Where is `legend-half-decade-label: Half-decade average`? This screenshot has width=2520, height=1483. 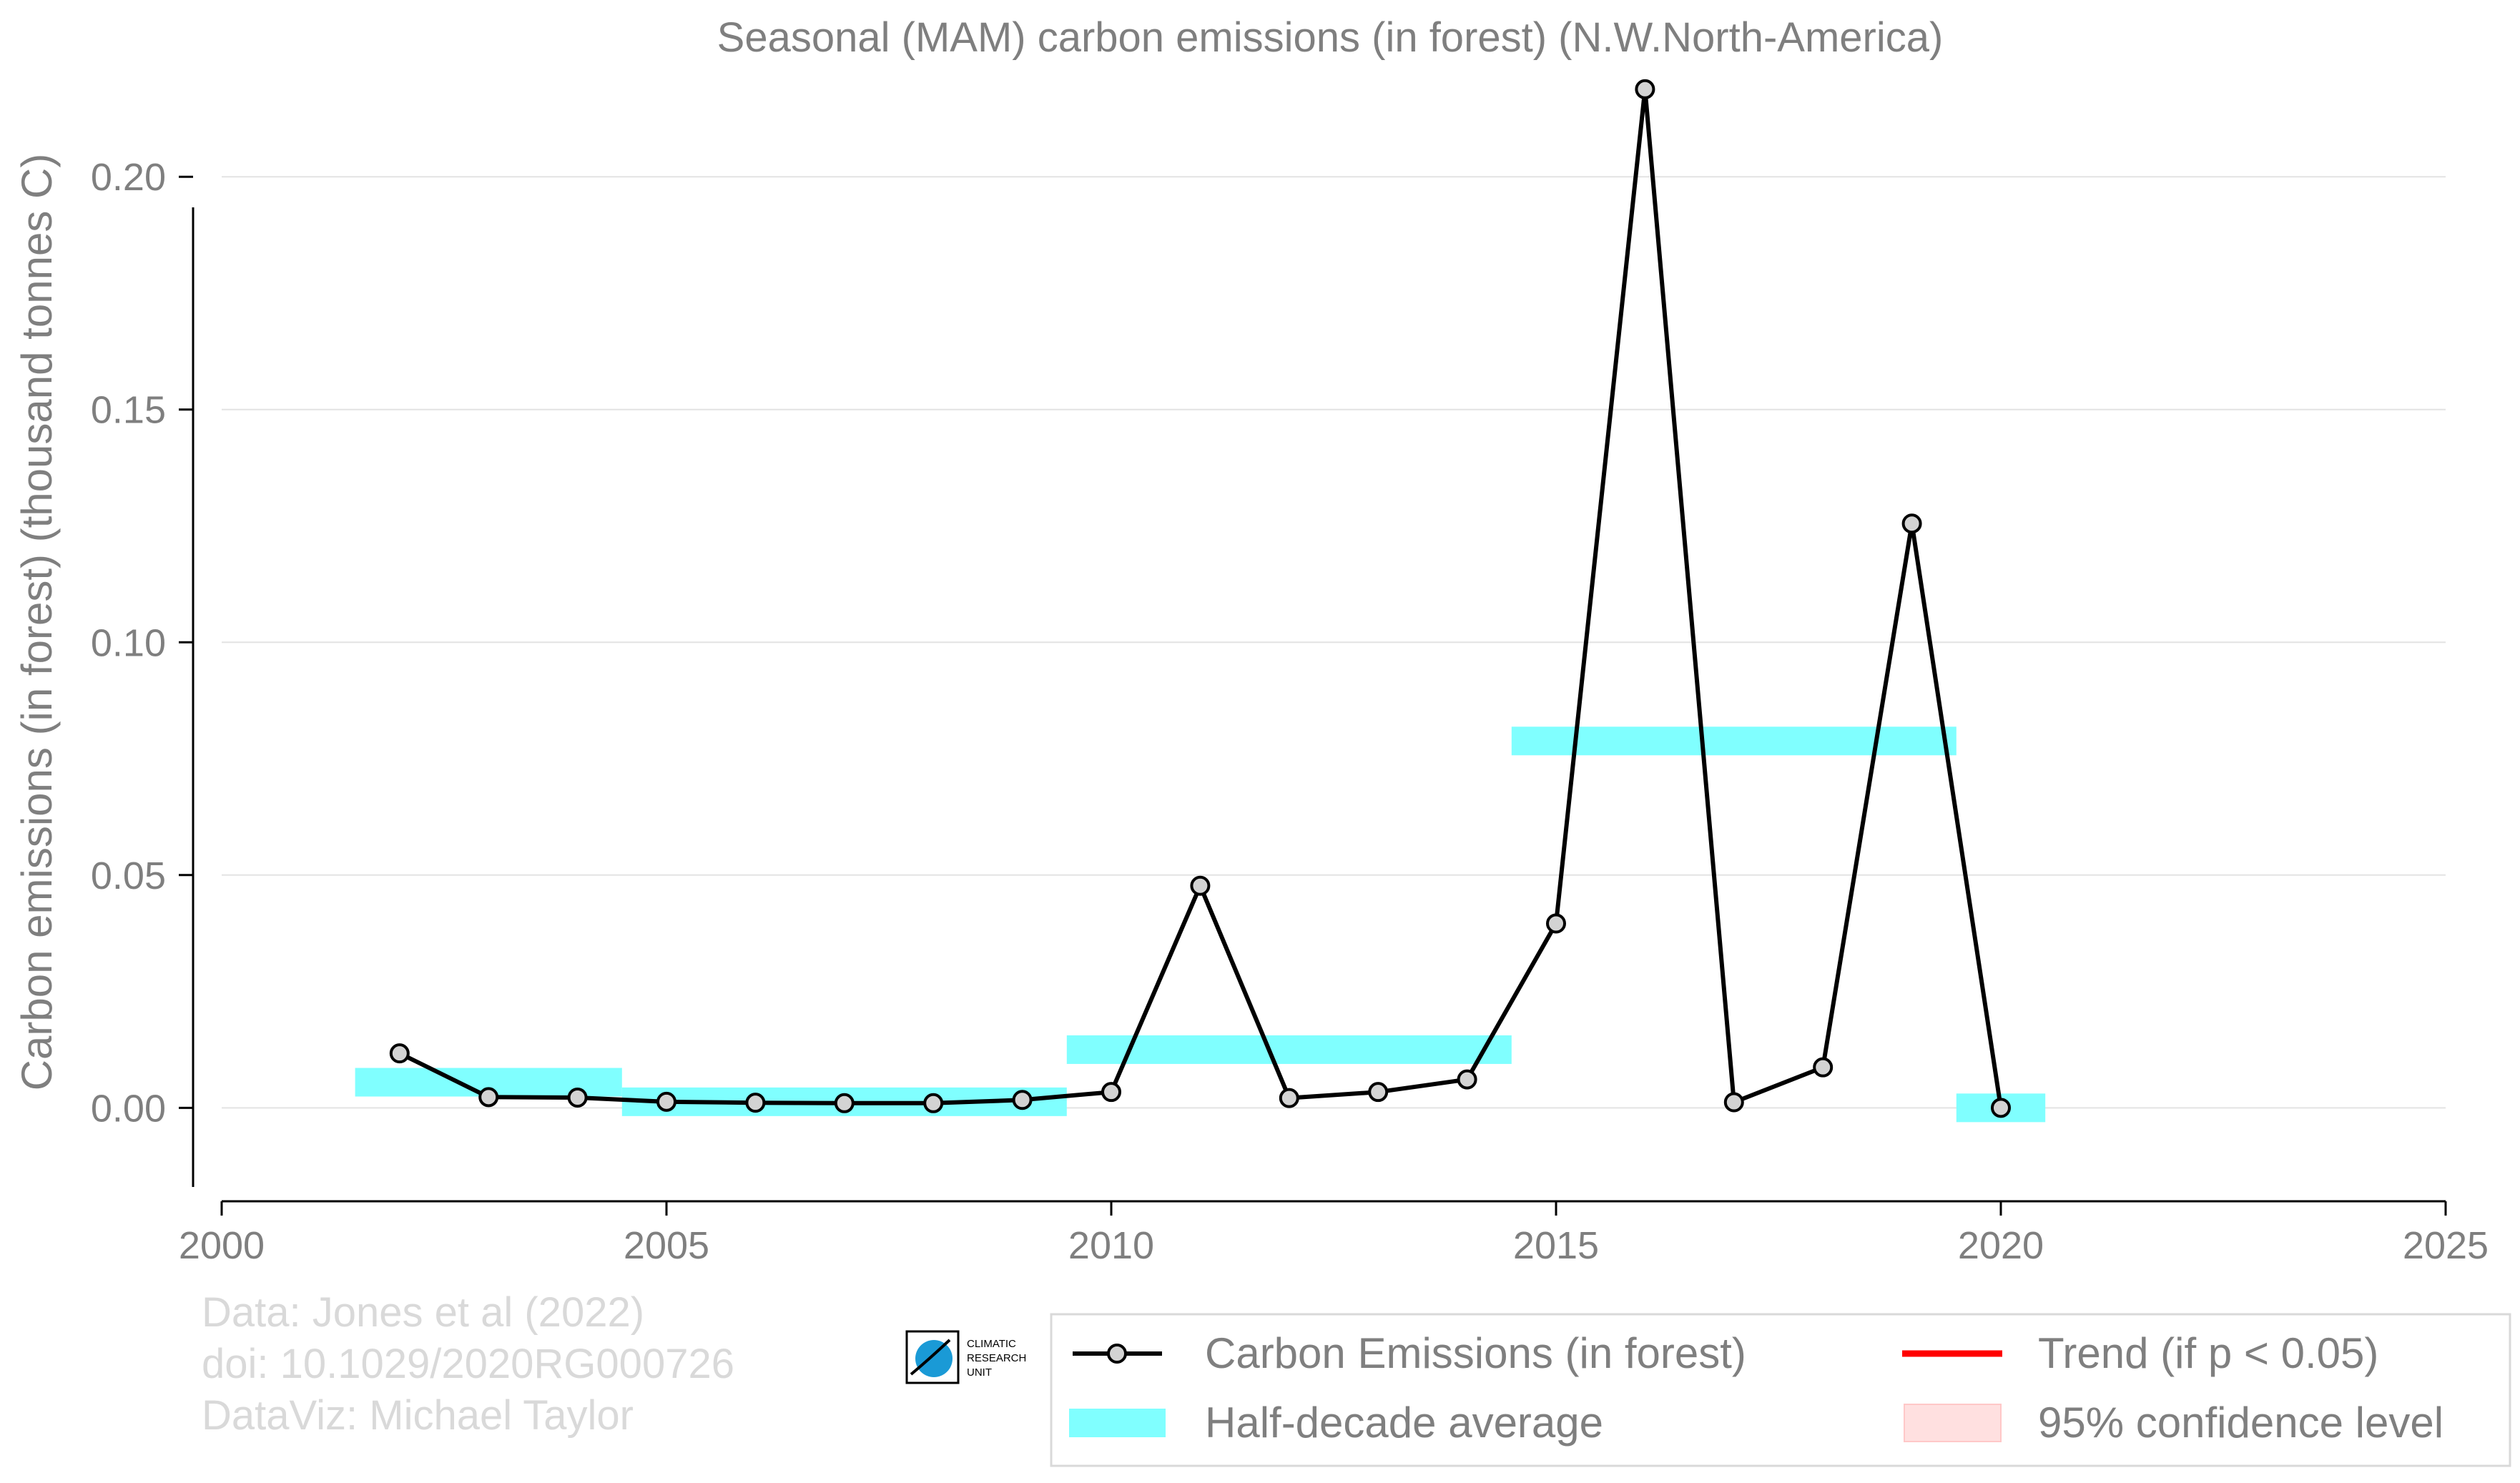 legend-half-decade-label: Half-decade average is located at coordinates (1404, 1423).